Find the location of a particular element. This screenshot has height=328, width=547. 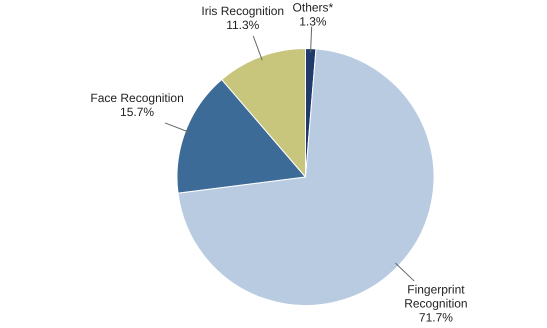

data-label: 71.7% is located at coordinates (436, 317).